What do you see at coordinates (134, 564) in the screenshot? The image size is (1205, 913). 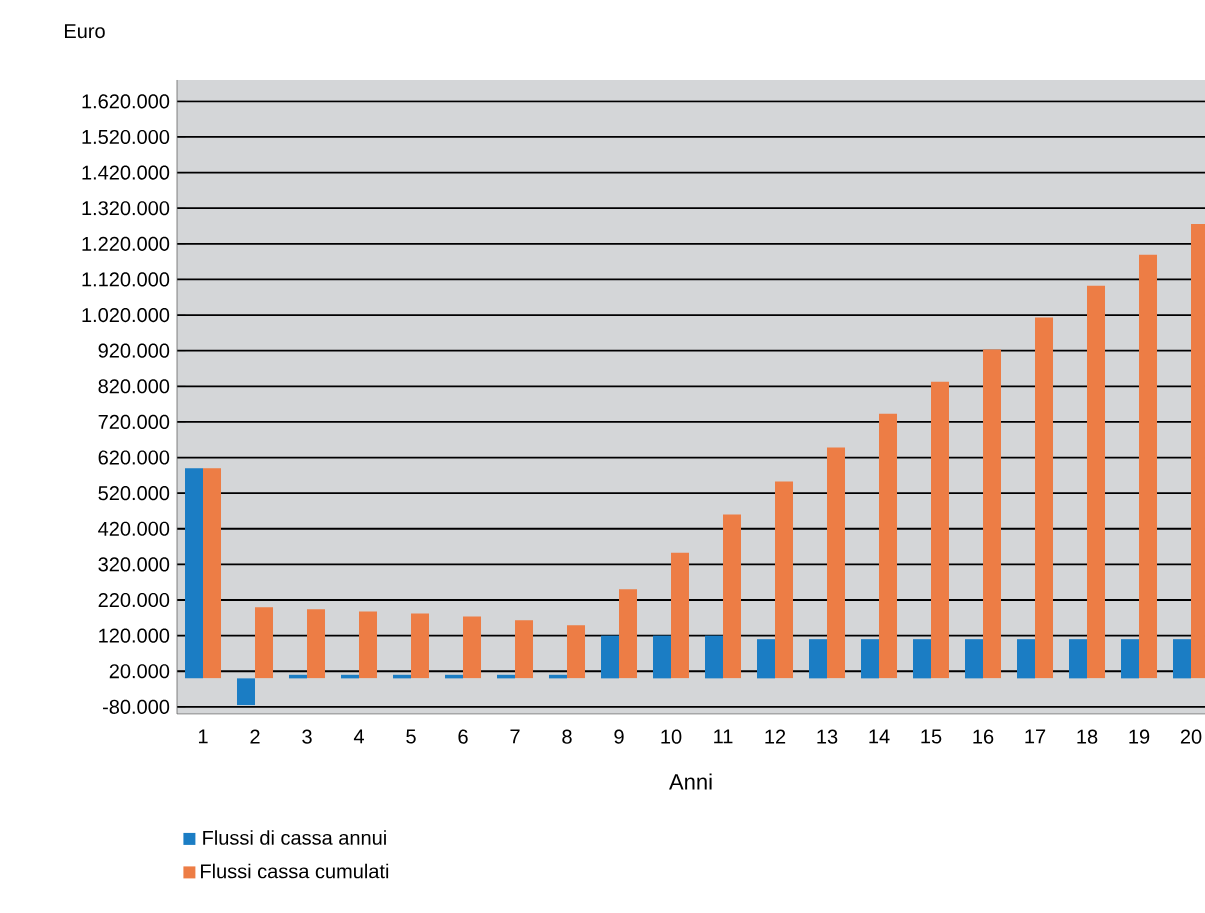 I see `y-tick-label: 320.000` at bounding box center [134, 564].